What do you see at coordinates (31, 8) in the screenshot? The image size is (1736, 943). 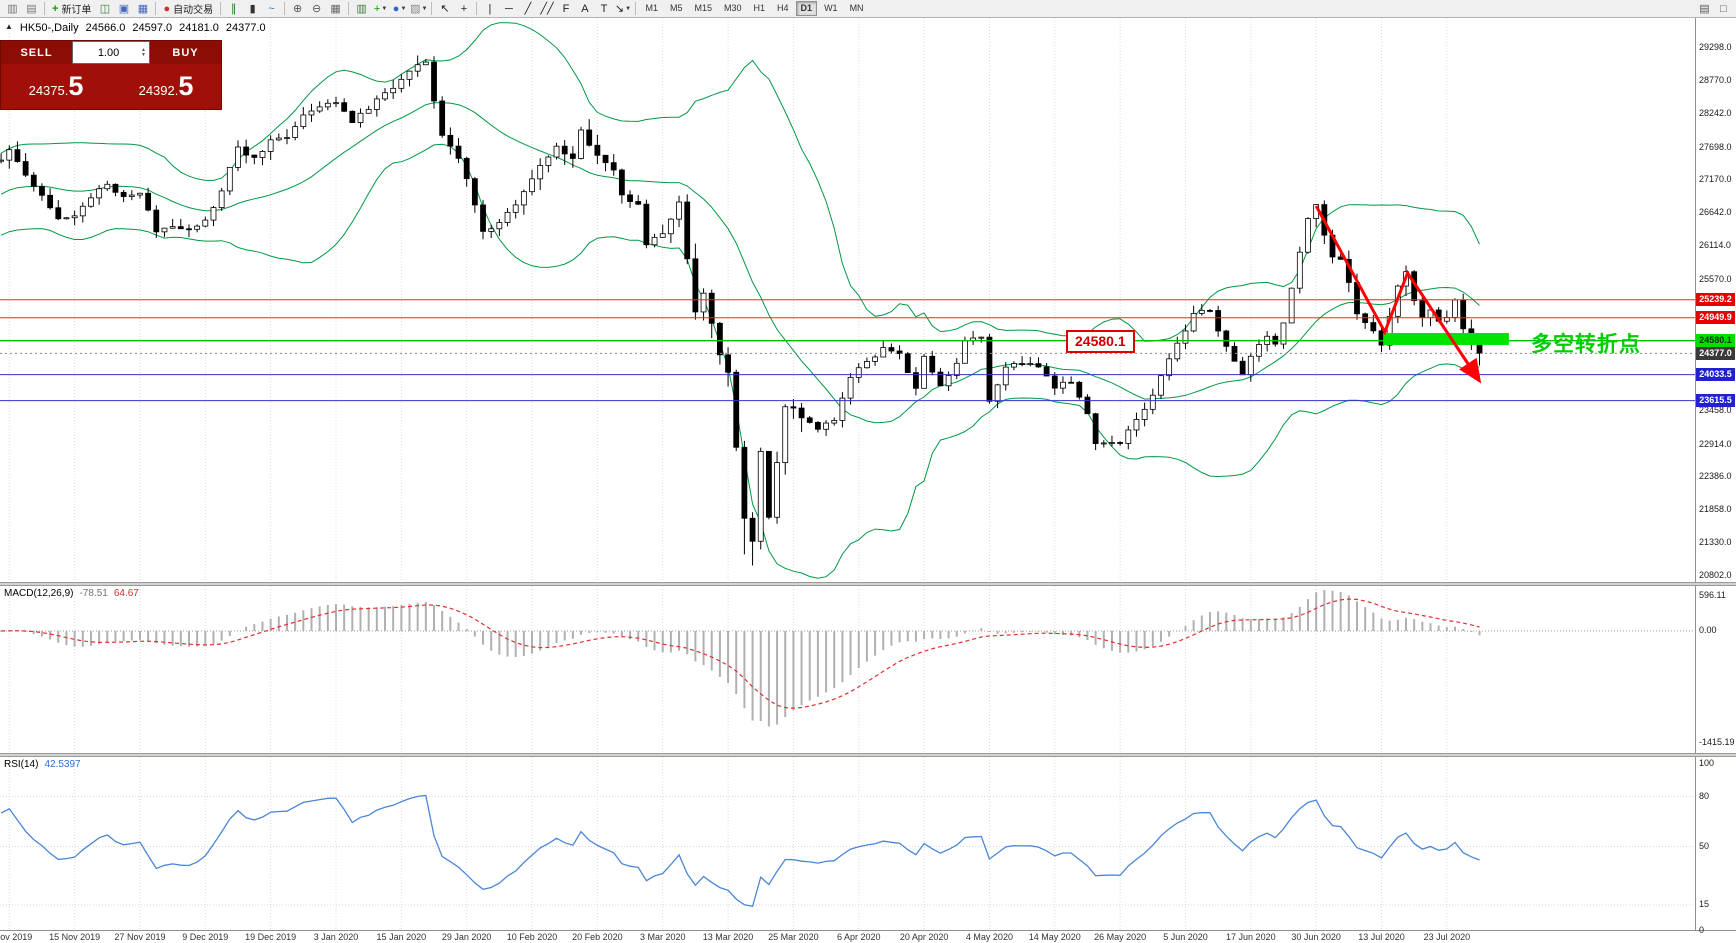 I see `chart-list-icon: ▤` at bounding box center [31, 8].